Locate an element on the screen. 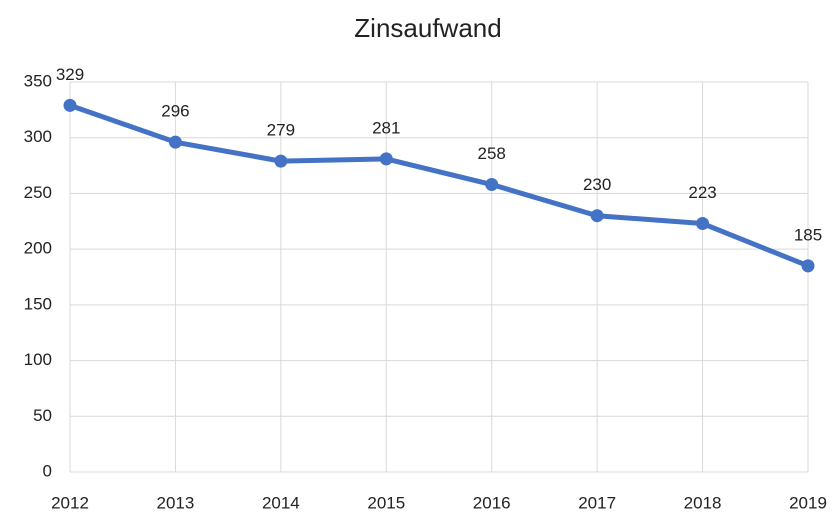  data-label: 279 is located at coordinates (281, 130).